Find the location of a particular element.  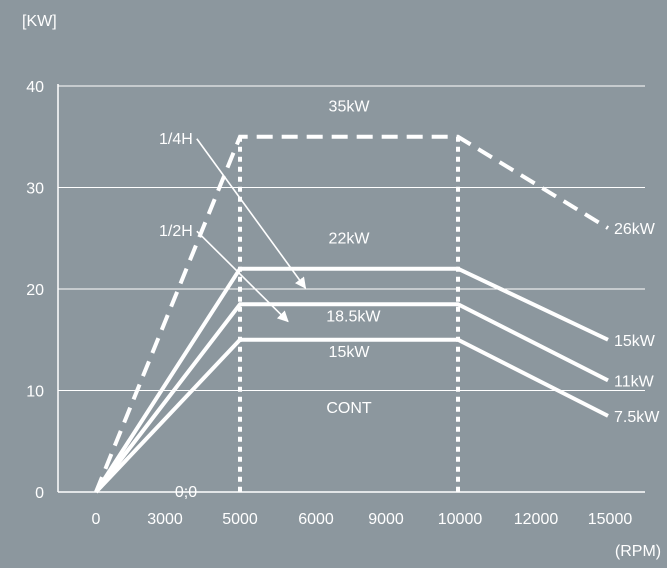

x-tick-label: 6000 is located at coordinates (316, 519).